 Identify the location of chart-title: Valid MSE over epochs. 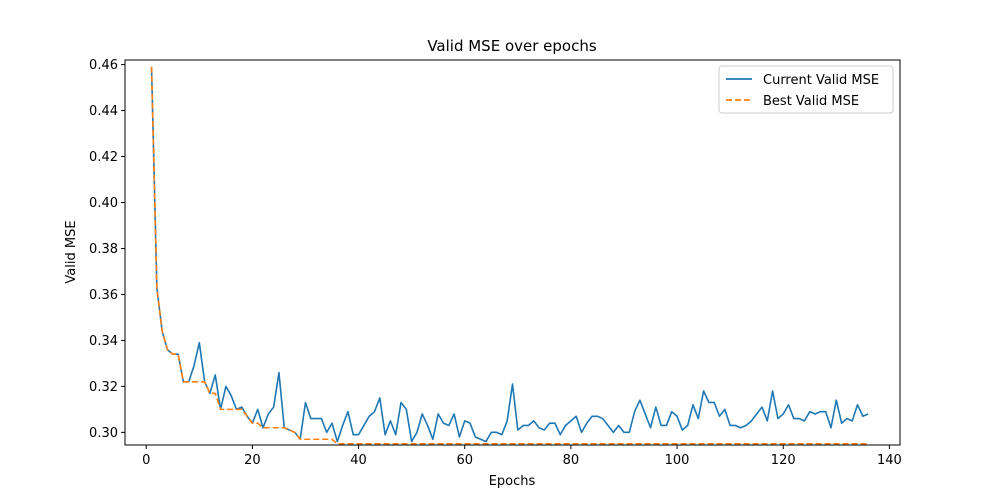
(512, 46).